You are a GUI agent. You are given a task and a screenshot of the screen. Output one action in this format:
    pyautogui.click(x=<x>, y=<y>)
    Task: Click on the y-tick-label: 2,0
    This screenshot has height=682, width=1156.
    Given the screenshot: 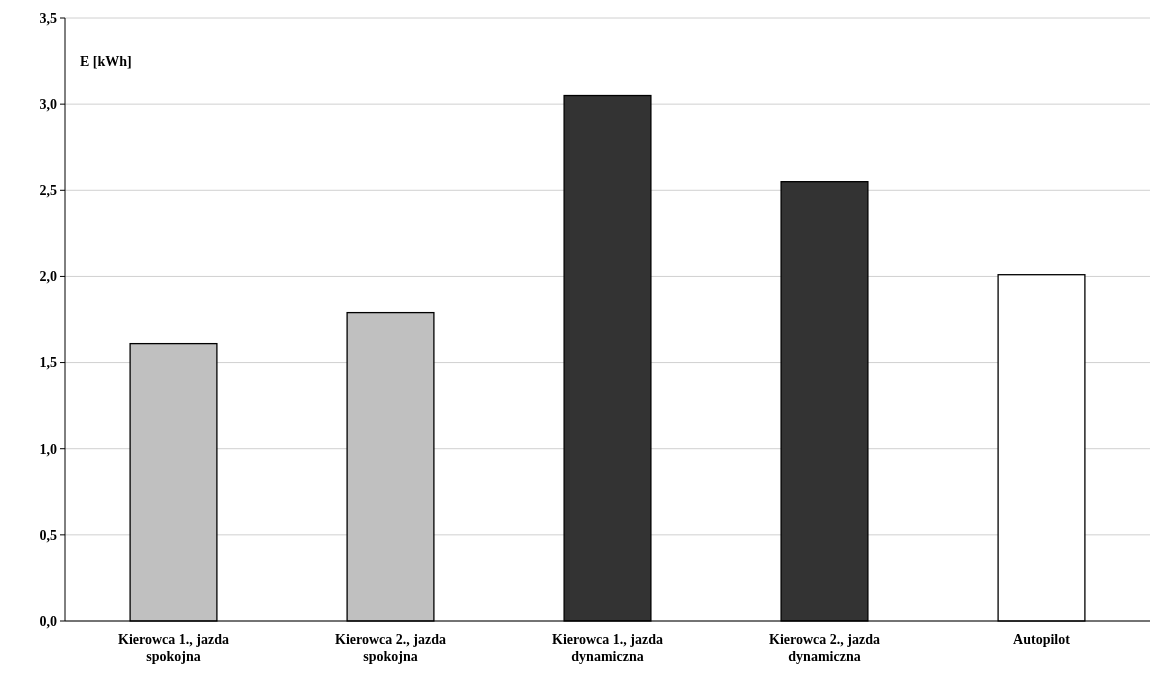 What is the action you would take?
    pyautogui.click(x=48, y=277)
    